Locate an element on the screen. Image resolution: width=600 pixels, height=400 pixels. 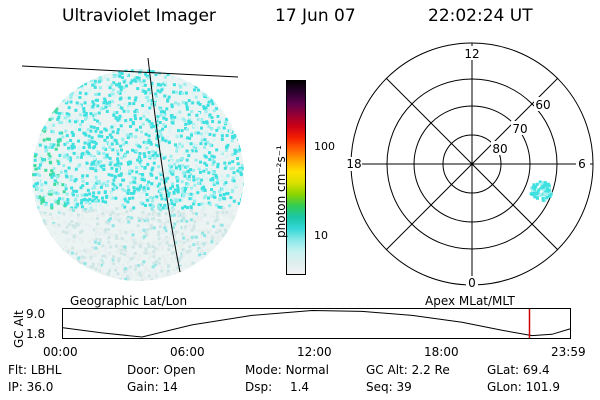
status-ip: IP: 36.0 is located at coordinates (30, 387).